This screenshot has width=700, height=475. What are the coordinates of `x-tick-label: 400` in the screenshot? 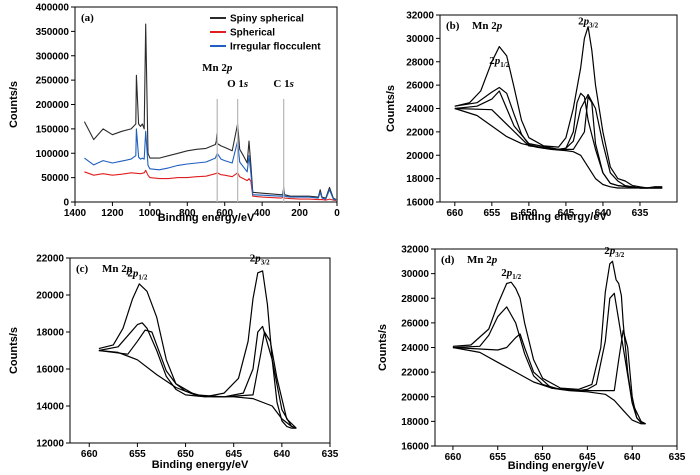 It's located at (262, 213).